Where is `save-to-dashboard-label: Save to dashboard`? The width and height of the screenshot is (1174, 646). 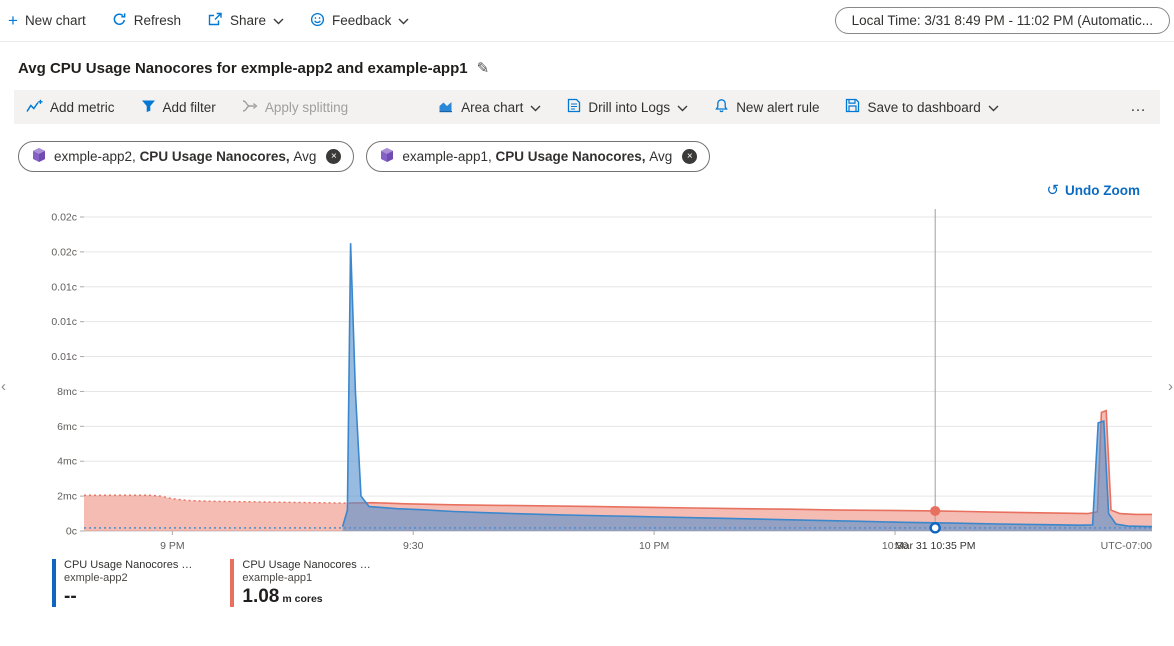 save-to-dashboard-label: Save to dashboard is located at coordinates (924, 107).